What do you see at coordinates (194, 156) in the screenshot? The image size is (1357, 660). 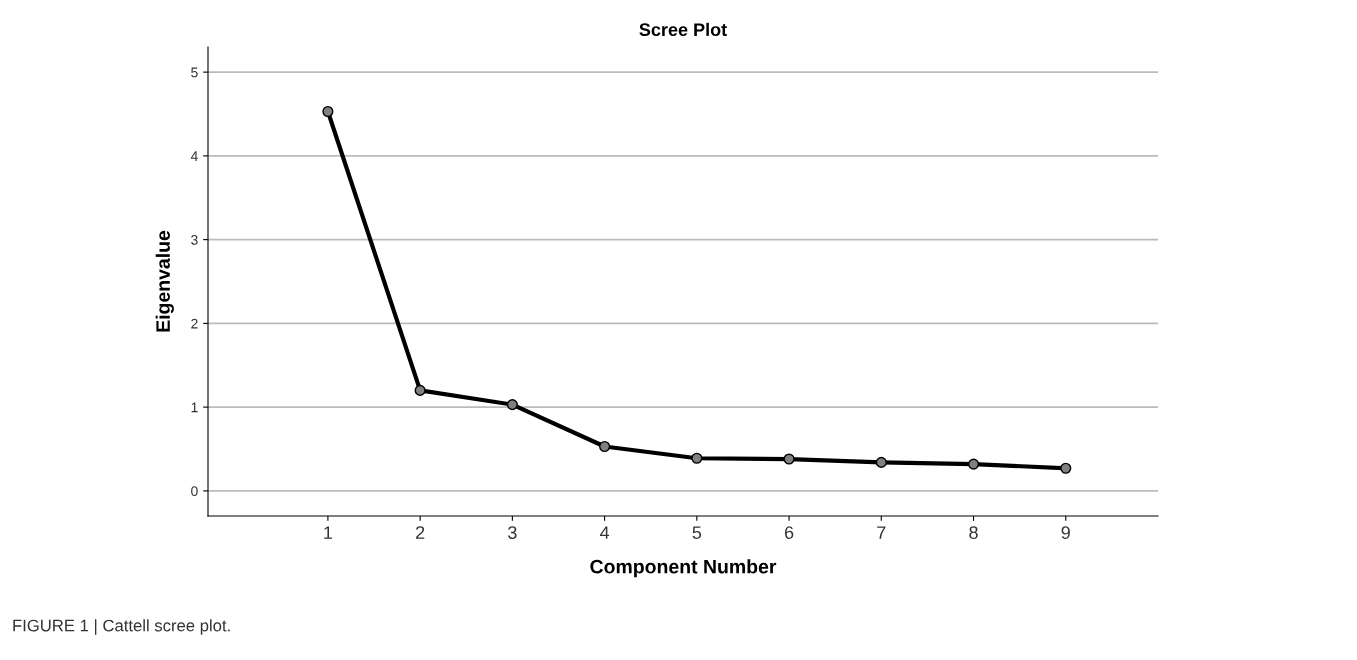 I see `y-tick-label: 4` at bounding box center [194, 156].